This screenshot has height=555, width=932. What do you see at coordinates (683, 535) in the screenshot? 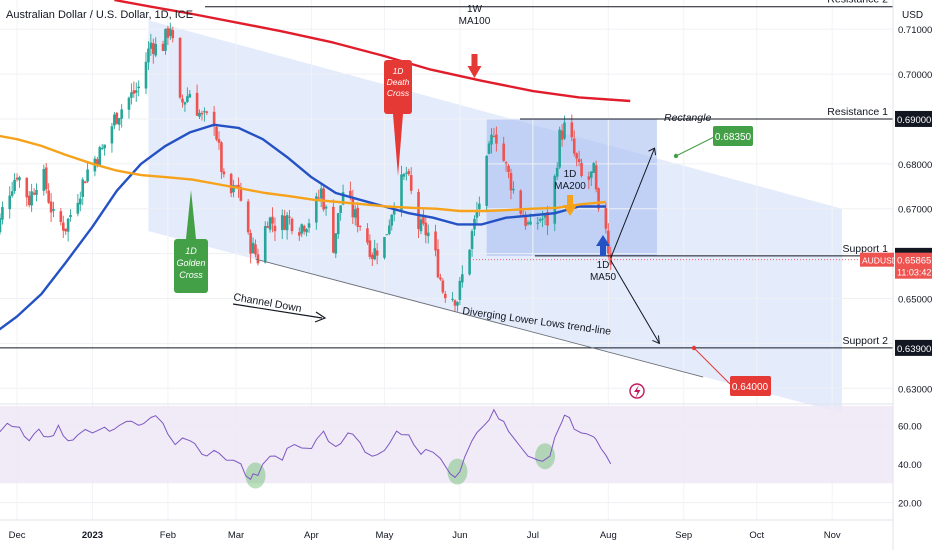
I see `time-tick-label: Sep` at bounding box center [683, 535].